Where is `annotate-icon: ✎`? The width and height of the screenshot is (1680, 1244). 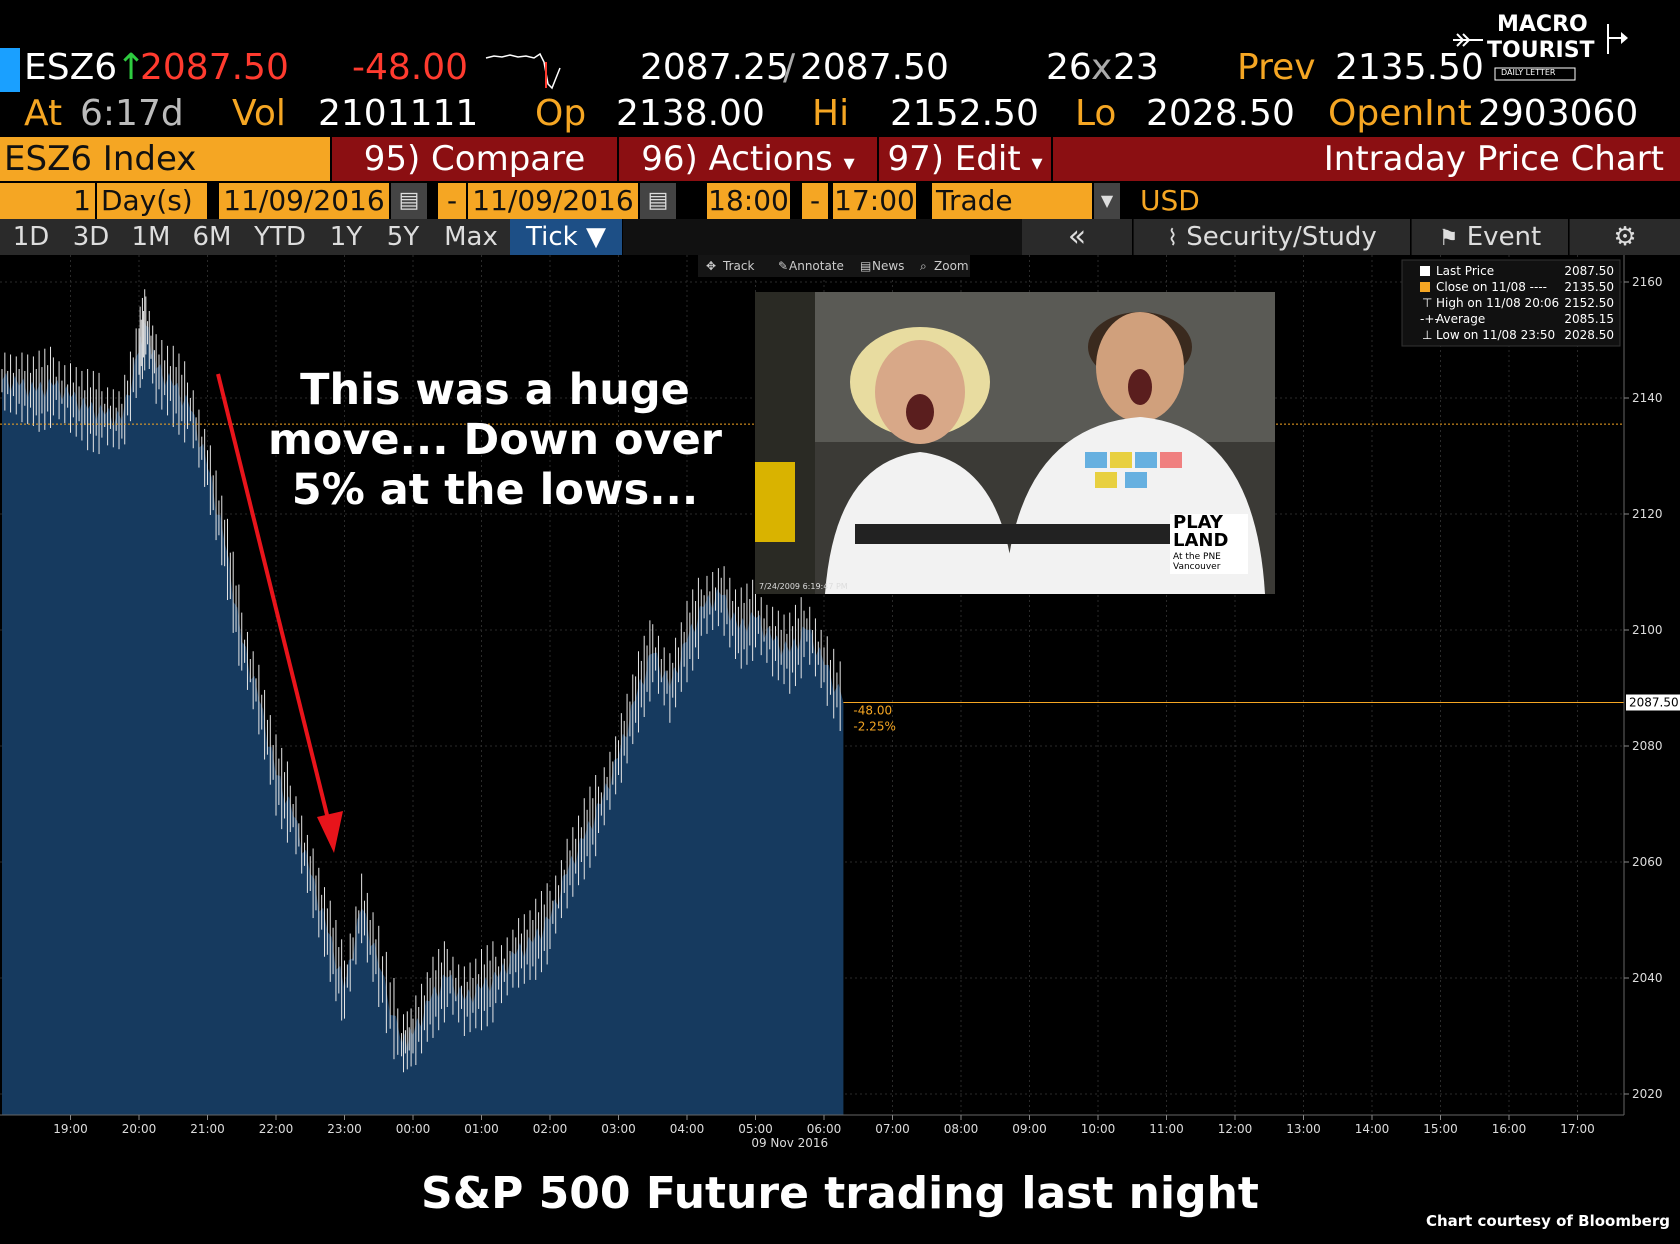 annotate-icon: ✎ is located at coordinates (783, 266).